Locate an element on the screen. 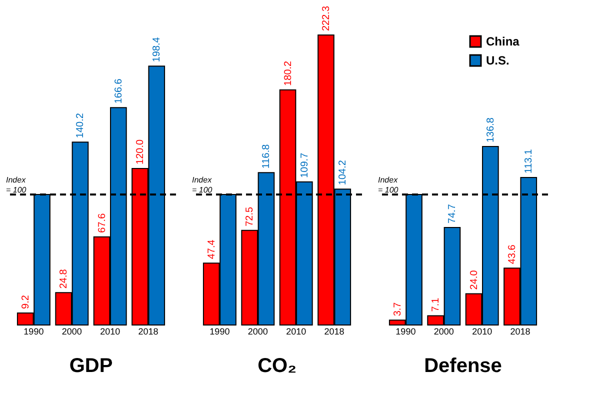 Image resolution: width=601 pixels, height=400 pixels. data-label: 74.7 is located at coordinates (452, 214).